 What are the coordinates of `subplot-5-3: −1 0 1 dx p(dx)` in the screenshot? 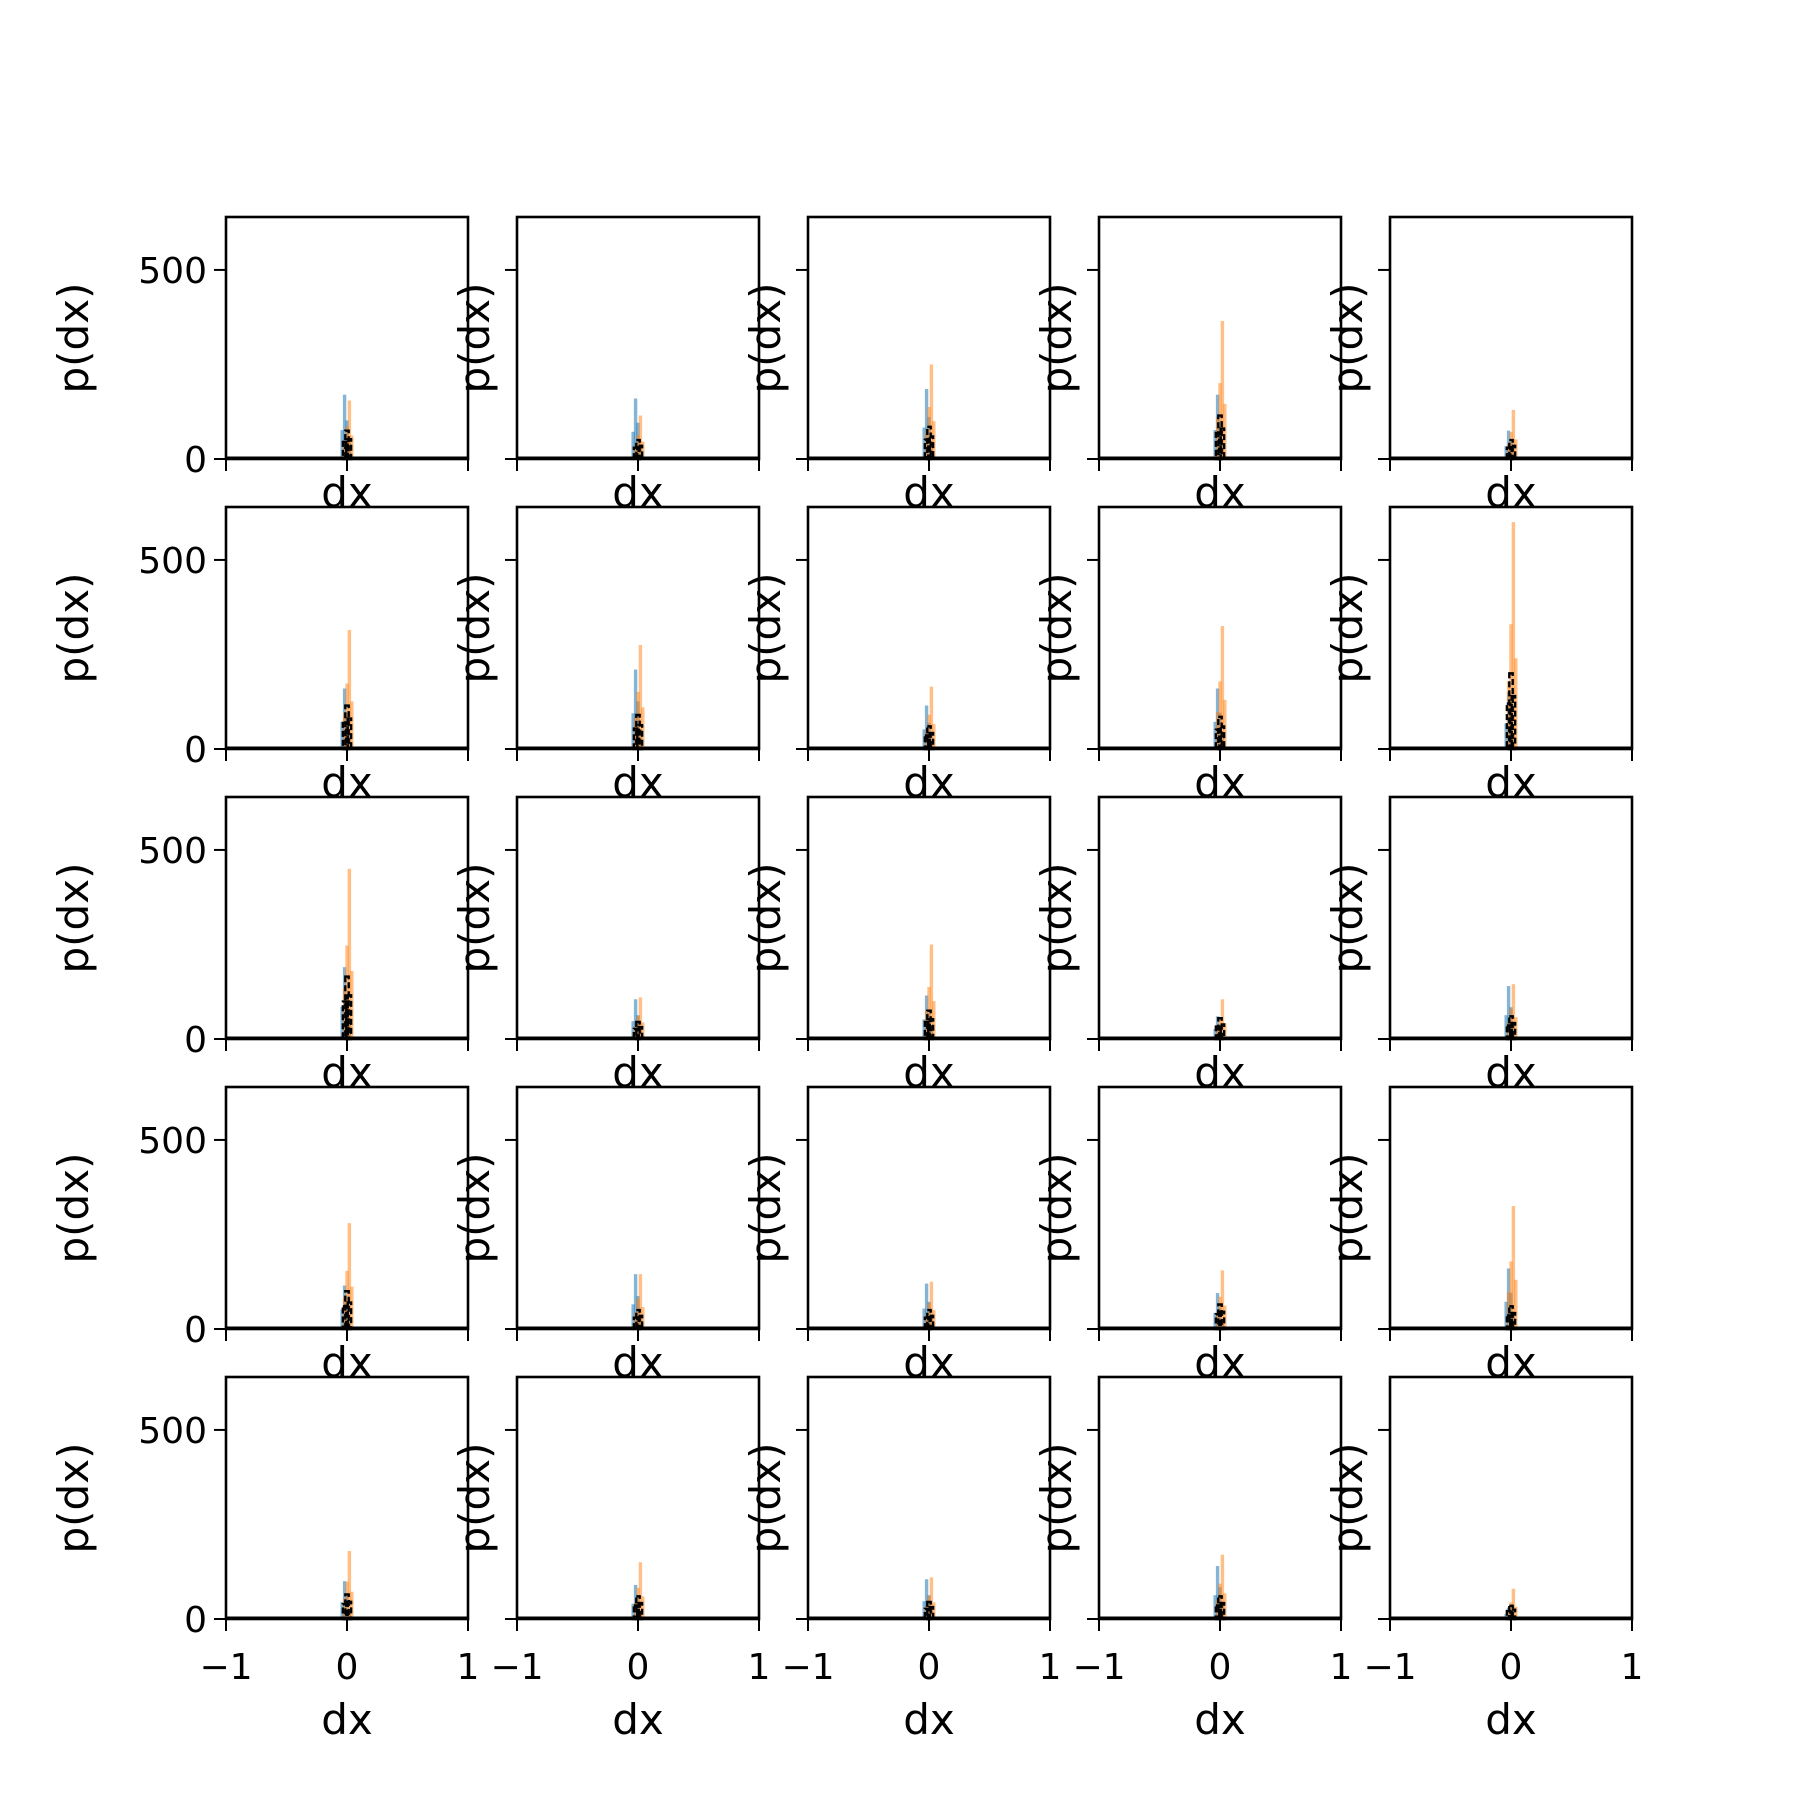 It's located at (901, 1559).